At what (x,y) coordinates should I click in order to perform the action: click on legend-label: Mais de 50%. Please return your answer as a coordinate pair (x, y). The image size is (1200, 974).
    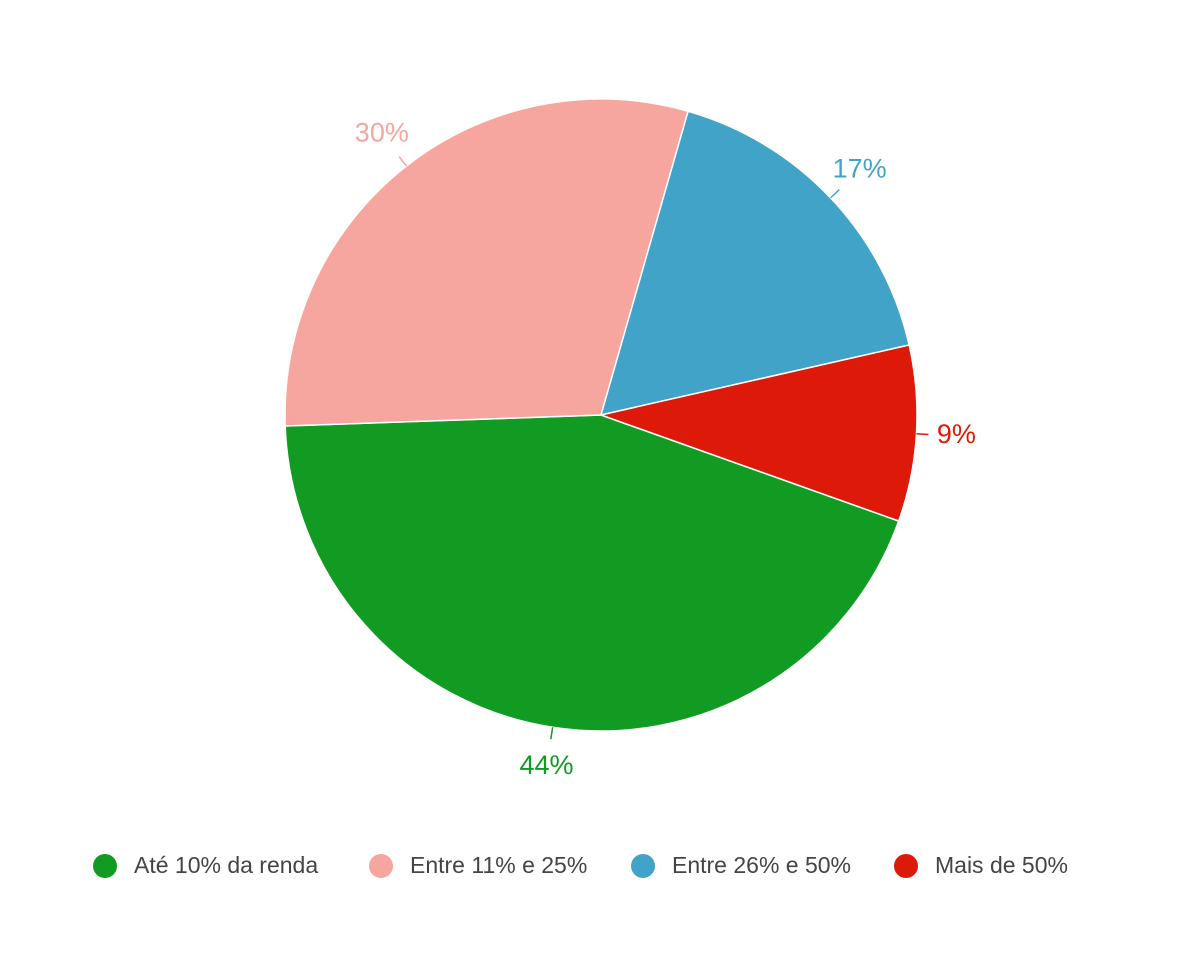
    Looking at the image, I should click on (1001, 865).